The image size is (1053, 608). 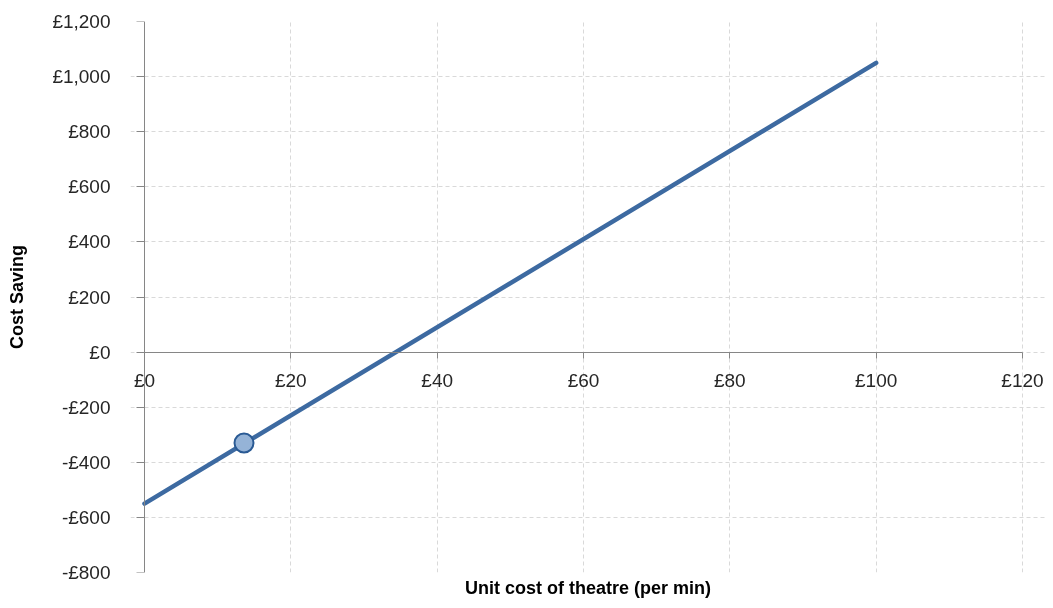 I want to click on y-tick-label: £1,000, so click(x=81, y=77).